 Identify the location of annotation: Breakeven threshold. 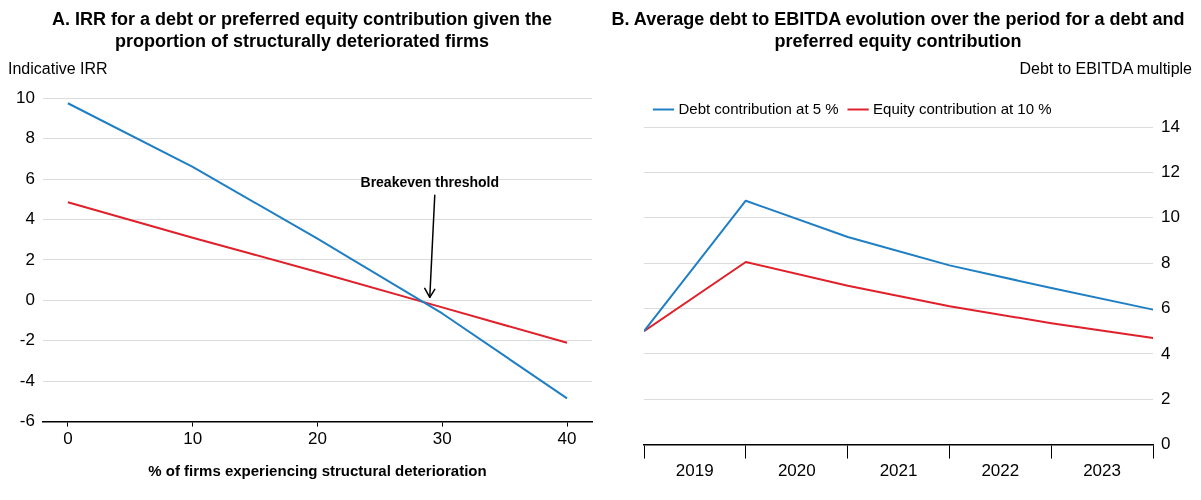
(430, 182).